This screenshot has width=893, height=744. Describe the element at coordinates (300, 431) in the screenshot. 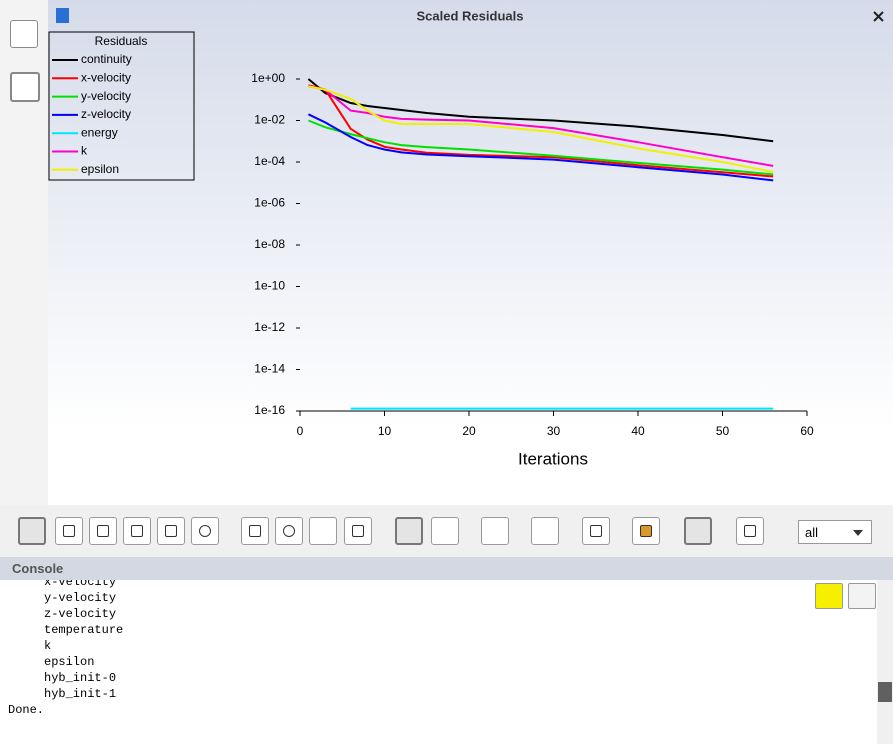

I see `x-tick-label: 0` at that location.